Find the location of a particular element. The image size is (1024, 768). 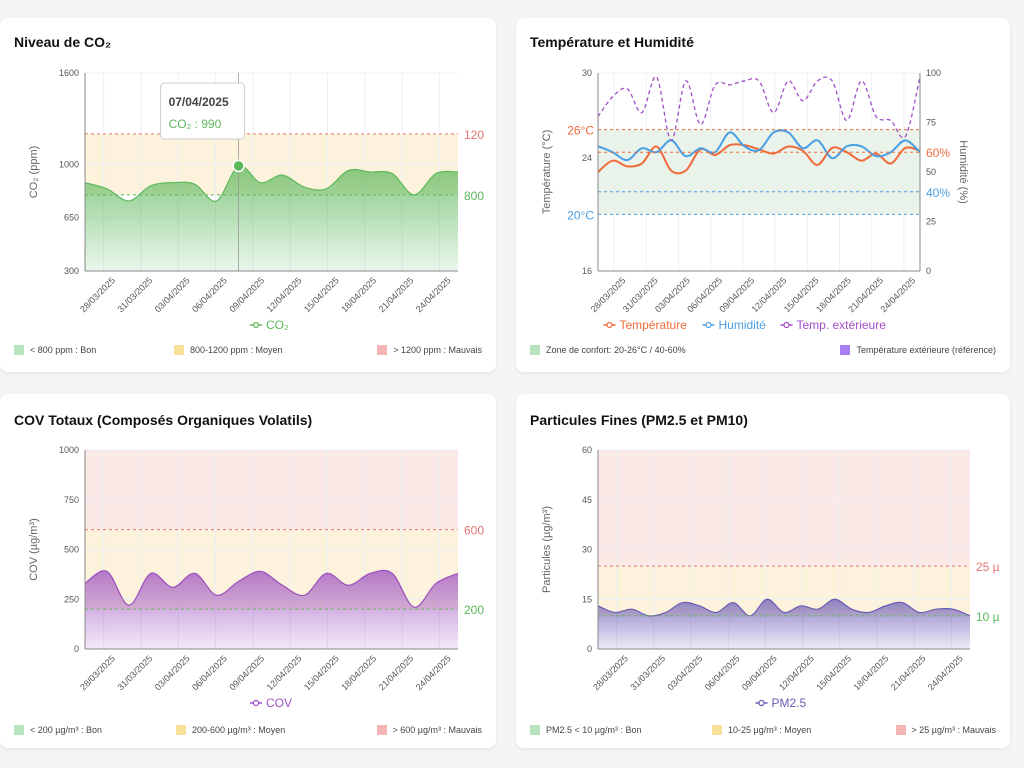

zone-band is located at coordinates (759, 172).